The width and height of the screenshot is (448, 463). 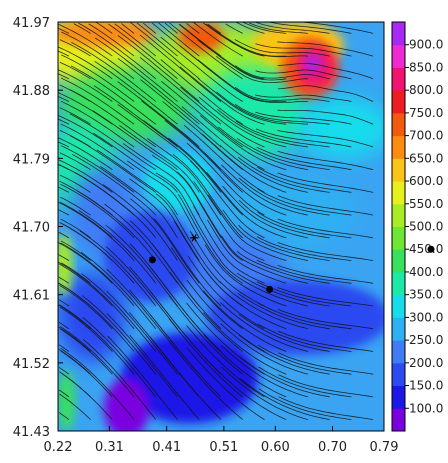 What do you see at coordinates (426, 295) in the screenshot?
I see `colorbar-label: 350.0` at bounding box center [426, 295].